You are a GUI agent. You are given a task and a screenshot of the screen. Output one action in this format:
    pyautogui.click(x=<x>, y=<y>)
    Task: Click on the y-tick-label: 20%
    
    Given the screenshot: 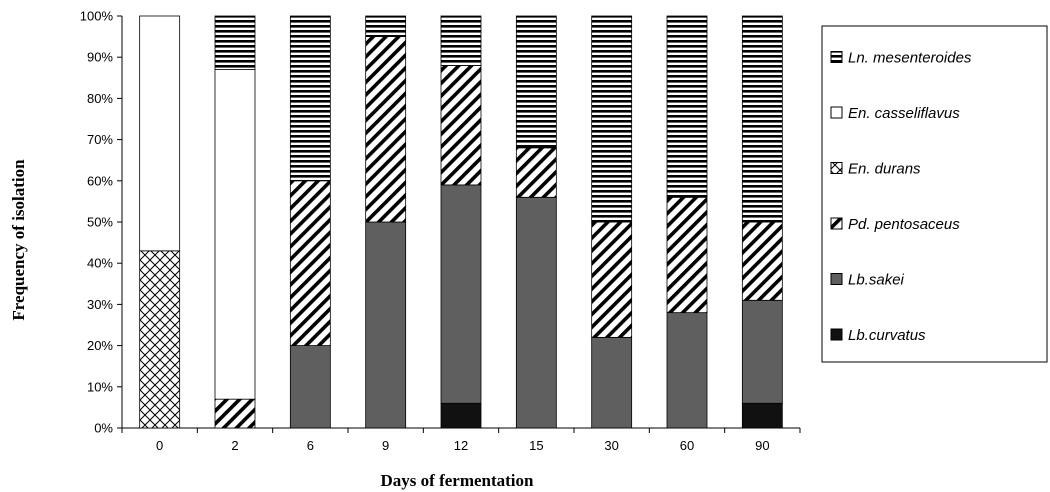 What is the action you would take?
    pyautogui.click(x=100, y=345)
    